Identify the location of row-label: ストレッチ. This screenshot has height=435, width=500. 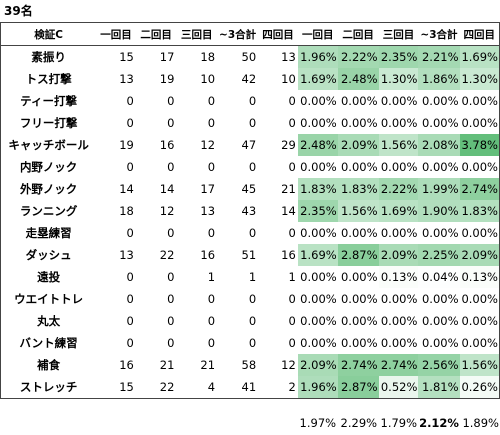
(48, 387).